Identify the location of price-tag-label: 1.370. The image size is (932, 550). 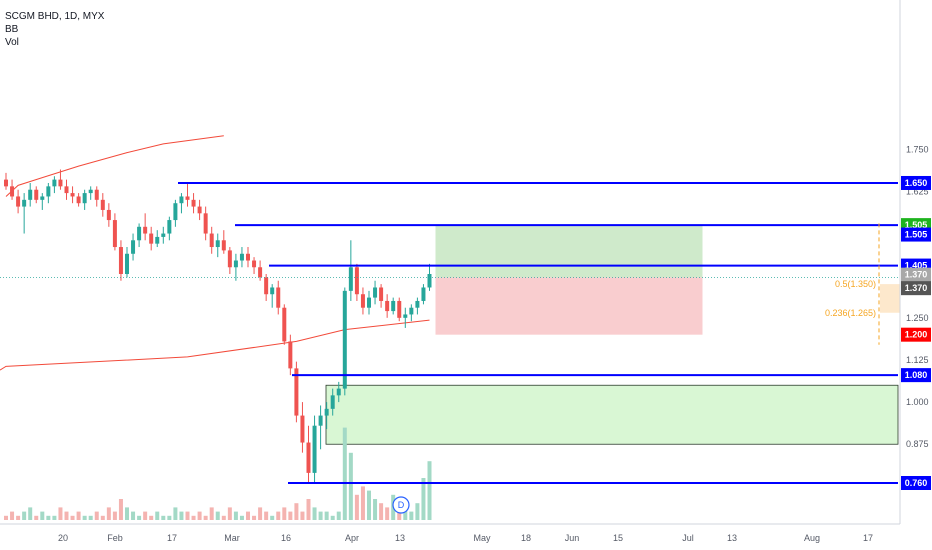
(916, 275).